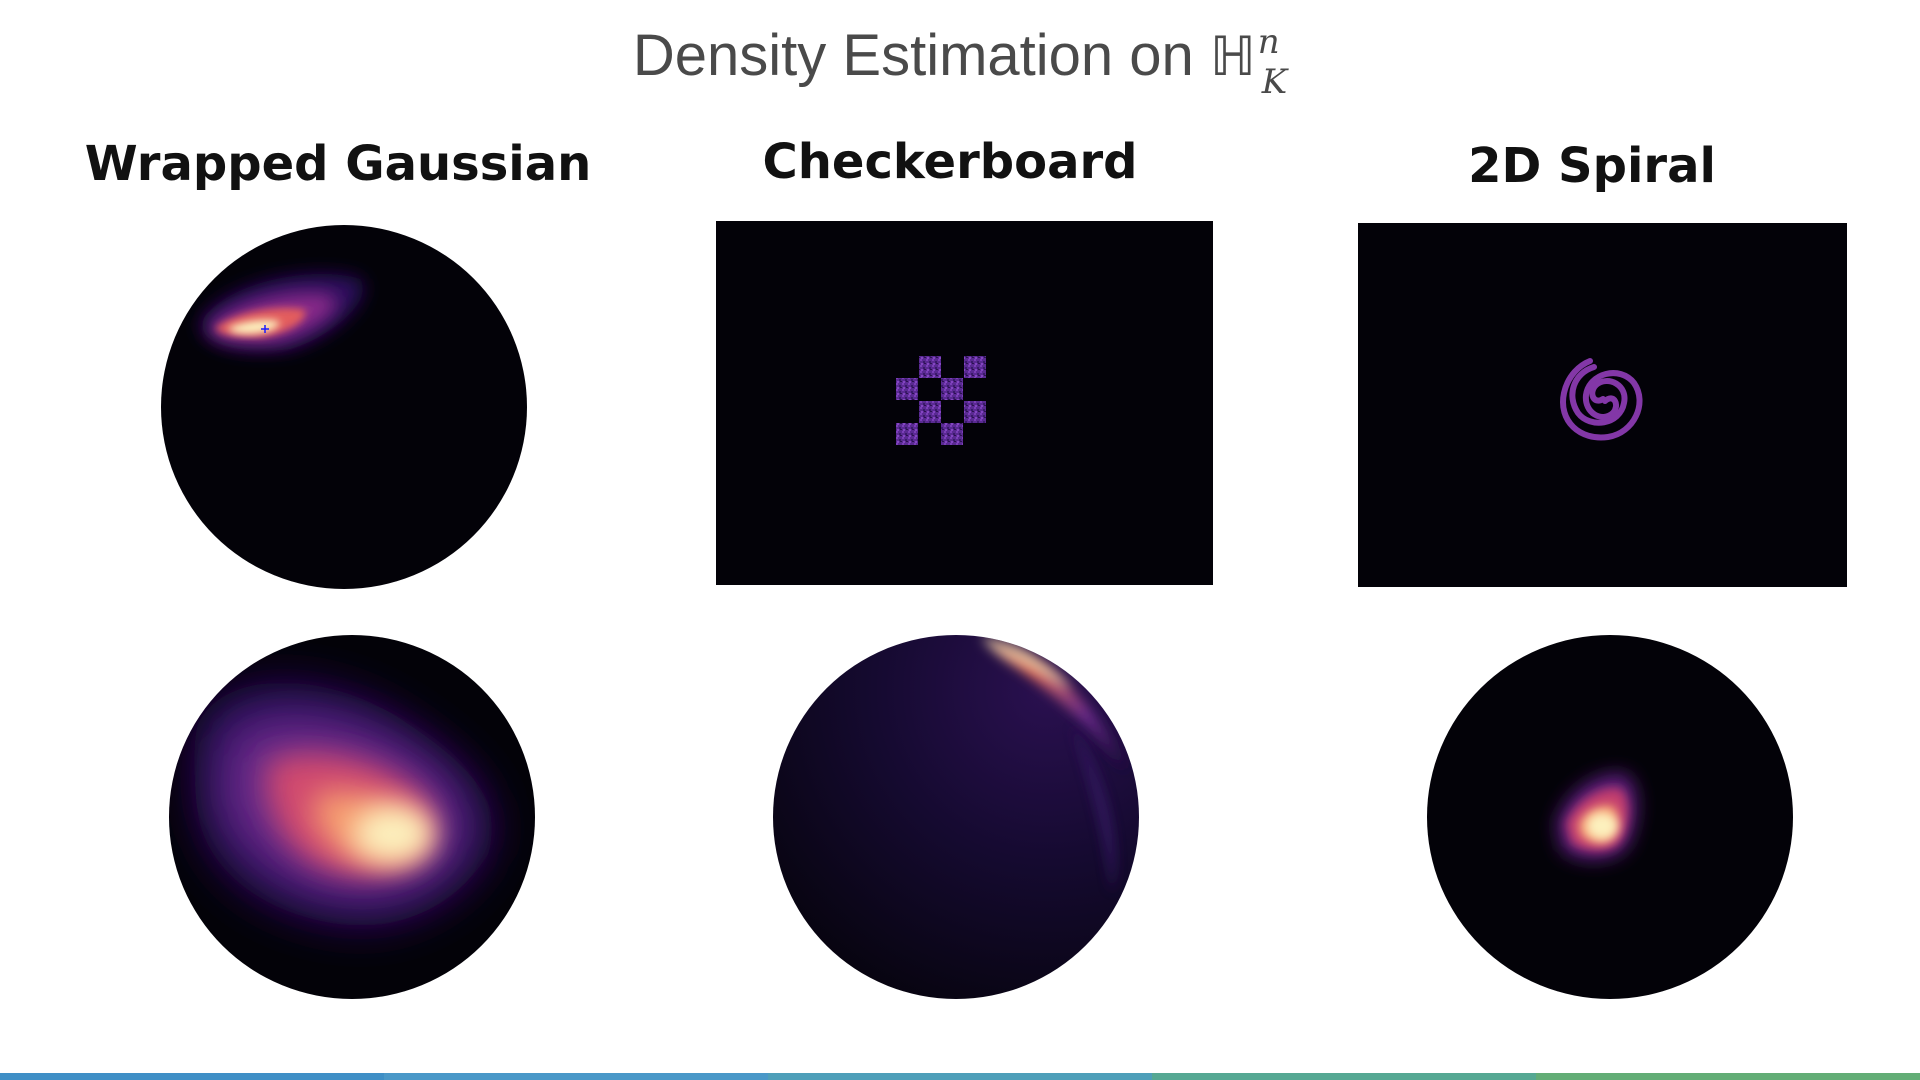  I want to click on checkerboard-learned-disk, so click(956, 817).